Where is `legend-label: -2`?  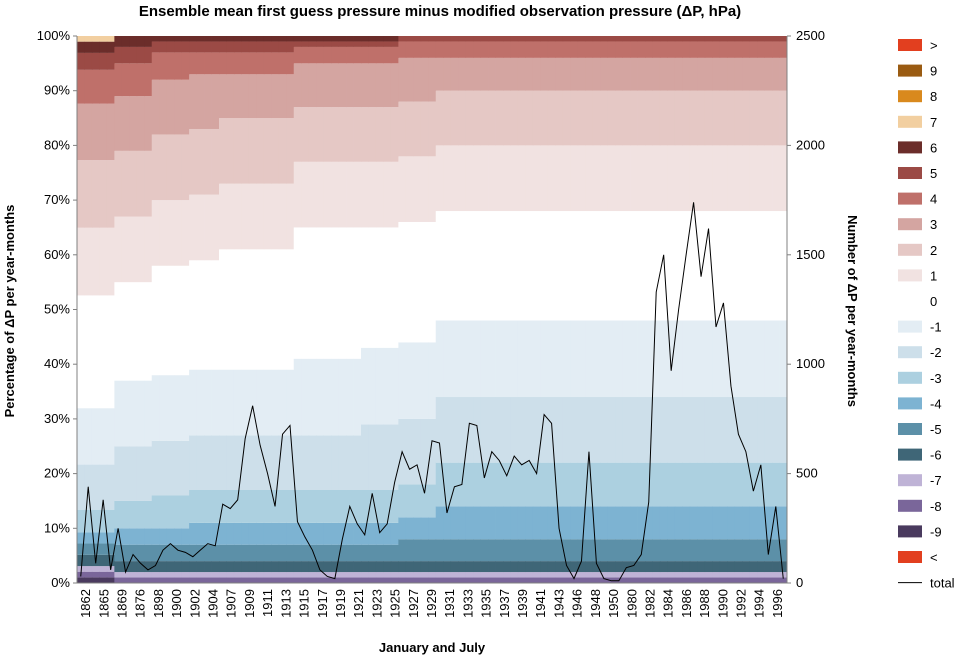 legend-label: -2 is located at coordinates (936, 352).